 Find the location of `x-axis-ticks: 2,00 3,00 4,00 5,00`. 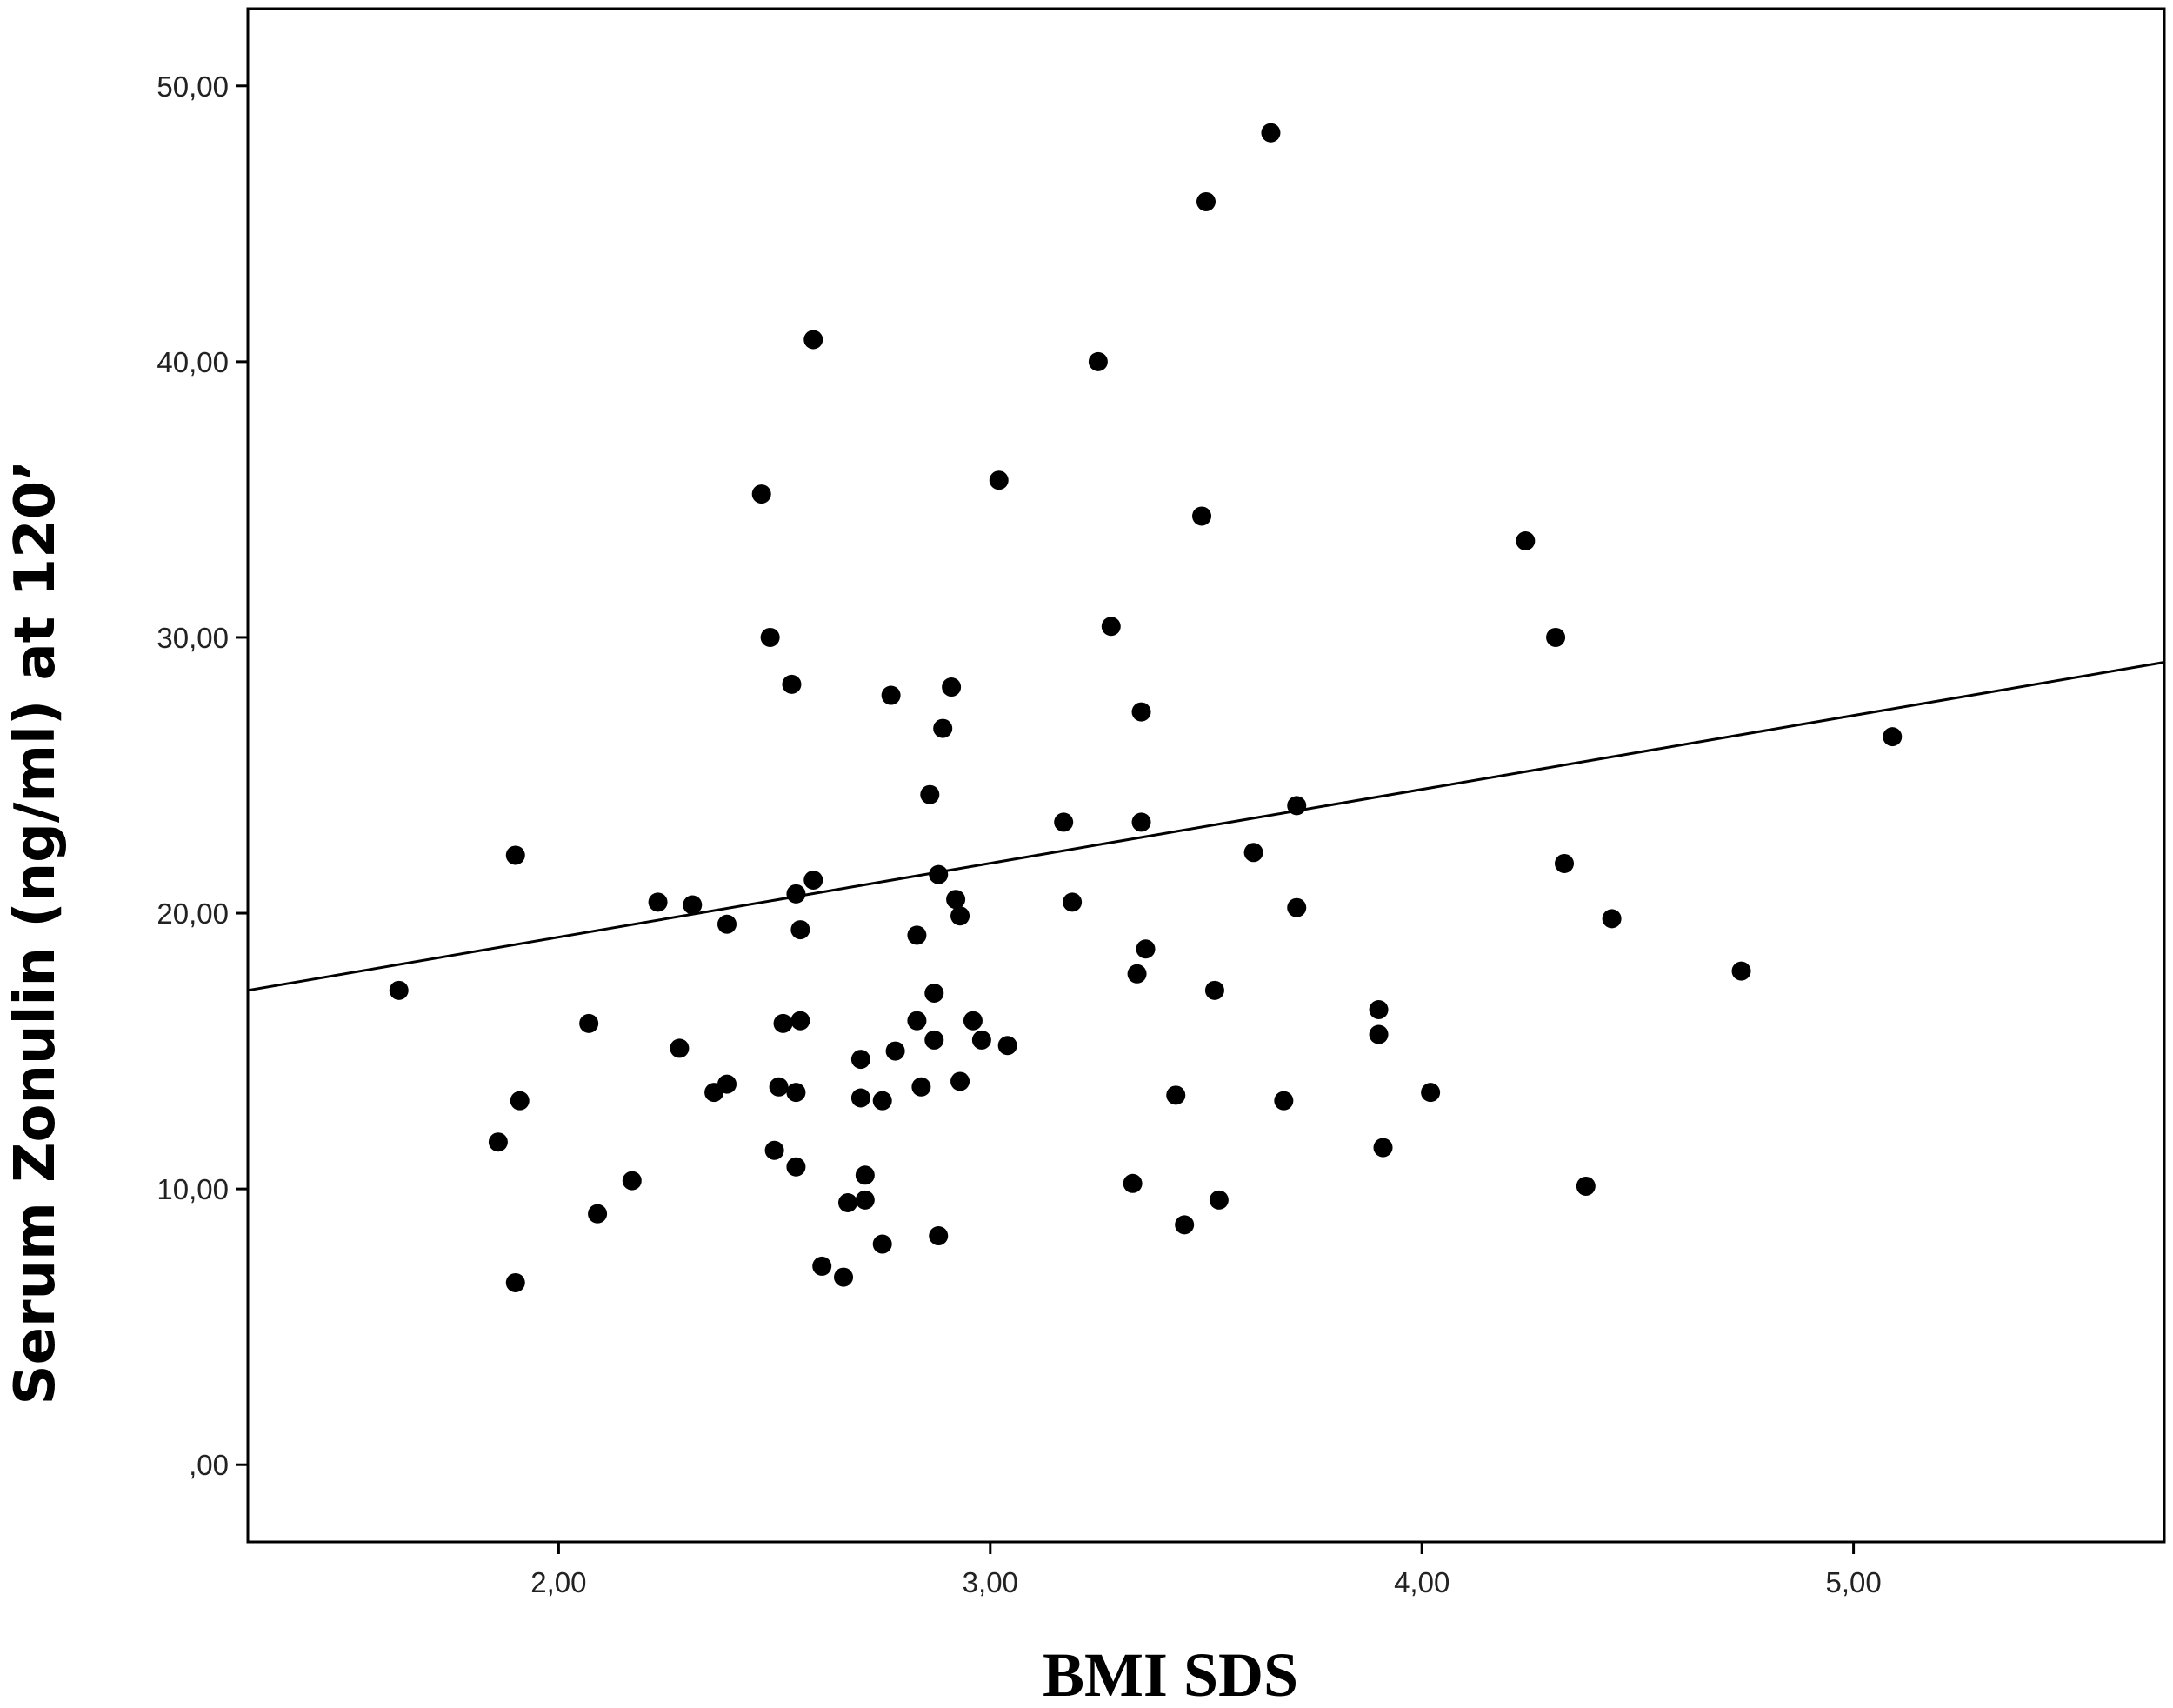

x-axis-ticks: 2,00 3,00 4,00 5,00 is located at coordinates (1206, 1570).